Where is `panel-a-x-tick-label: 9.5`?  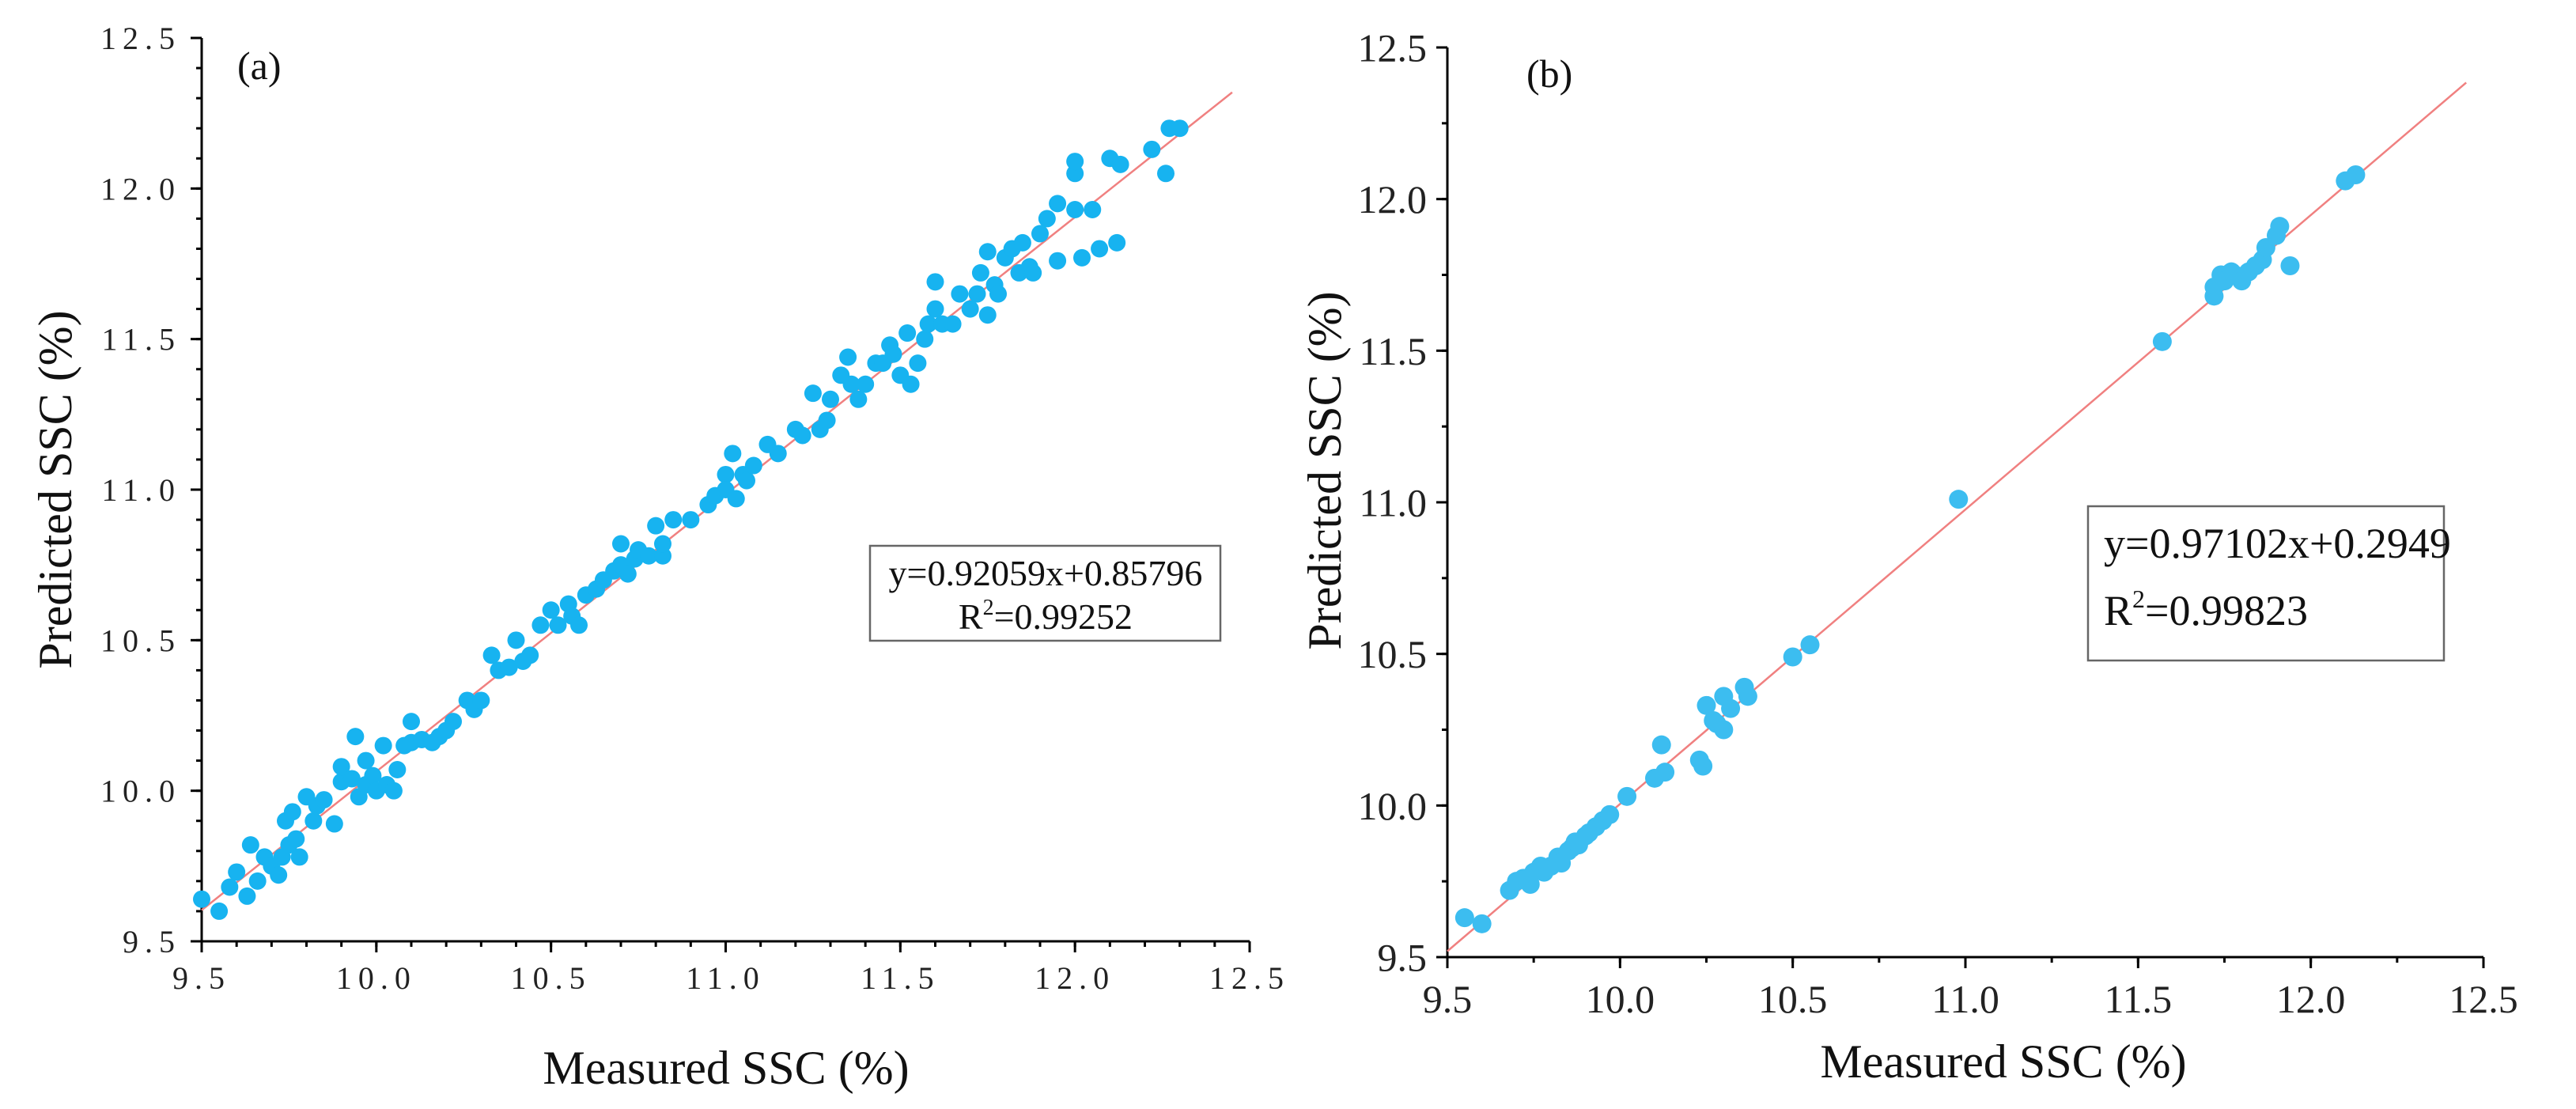
panel-a-x-tick-label: 9.5 is located at coordinates (201, 978).